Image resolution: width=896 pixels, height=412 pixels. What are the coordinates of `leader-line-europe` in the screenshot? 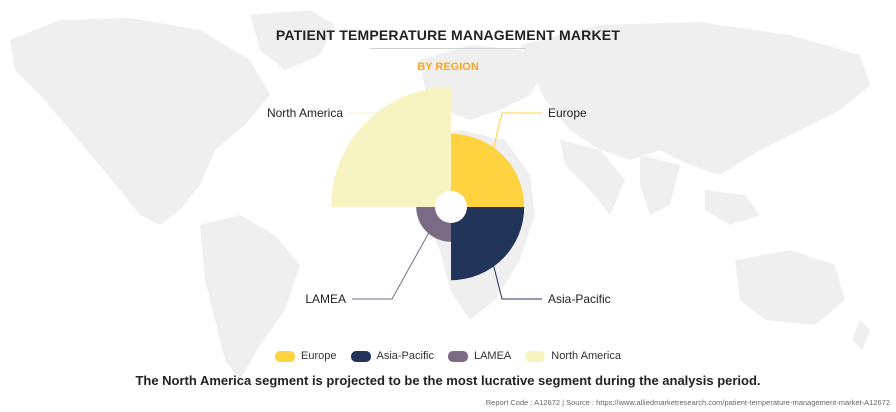 It's located at (514, 141).